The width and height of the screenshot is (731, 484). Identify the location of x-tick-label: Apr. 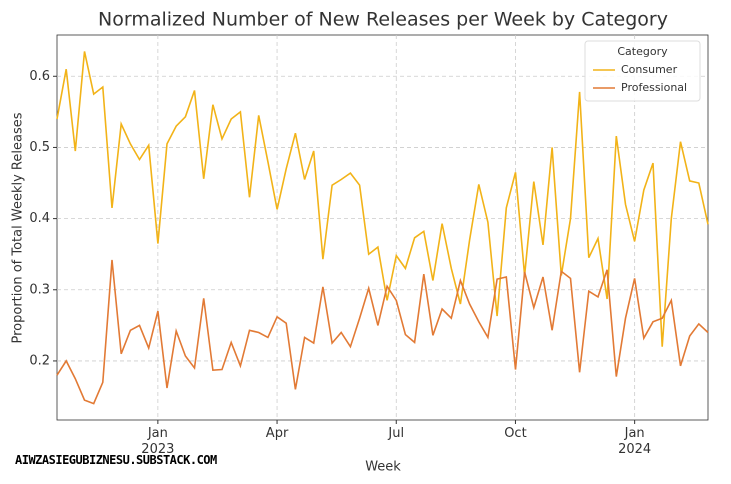
(277, 433).